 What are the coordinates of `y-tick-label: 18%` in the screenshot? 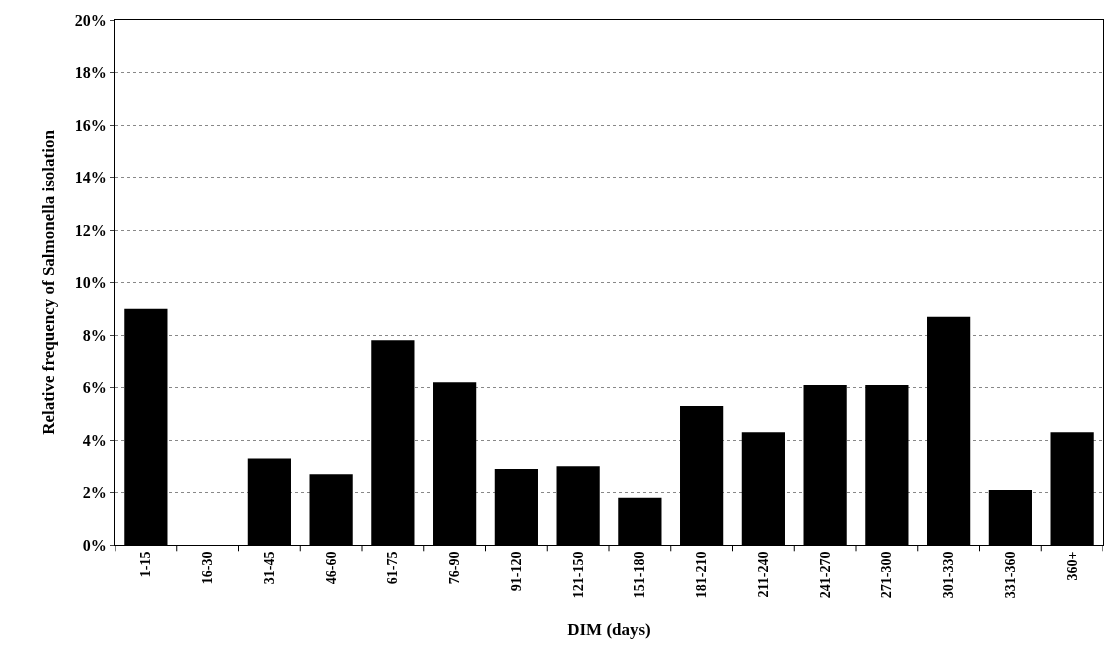 It's located at (90, 73).